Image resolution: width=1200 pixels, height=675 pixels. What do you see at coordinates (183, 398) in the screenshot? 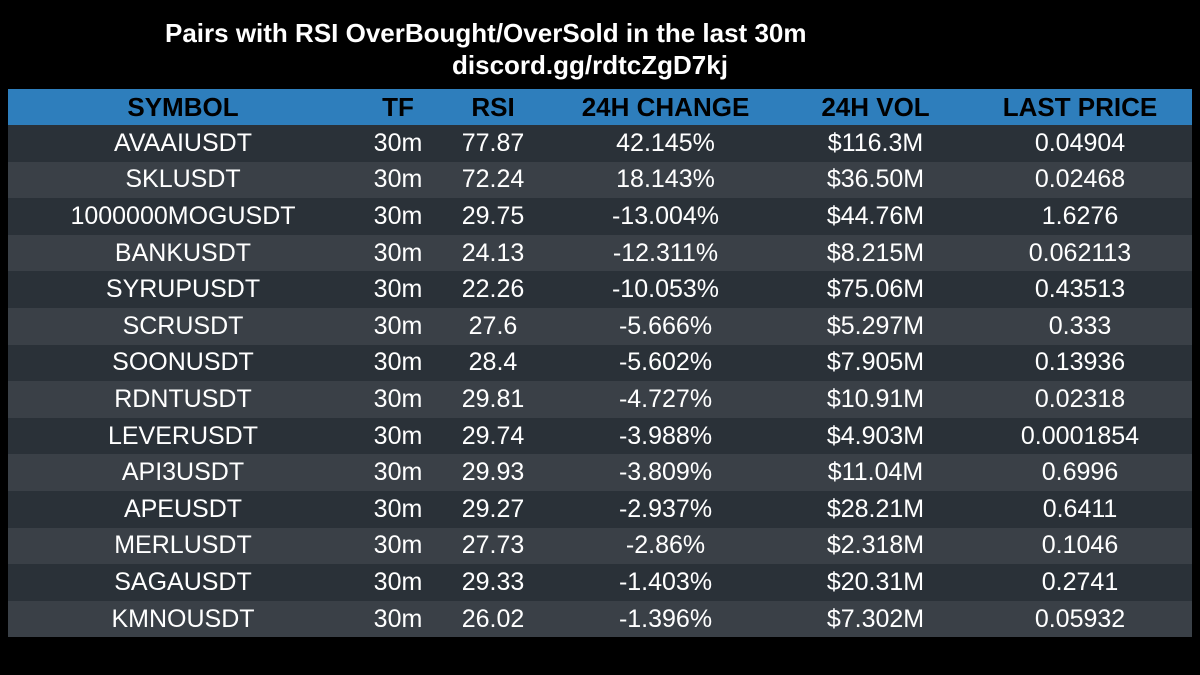
I see `cell-symbol: RDNTUSDT` at bounding box center [183, 398].